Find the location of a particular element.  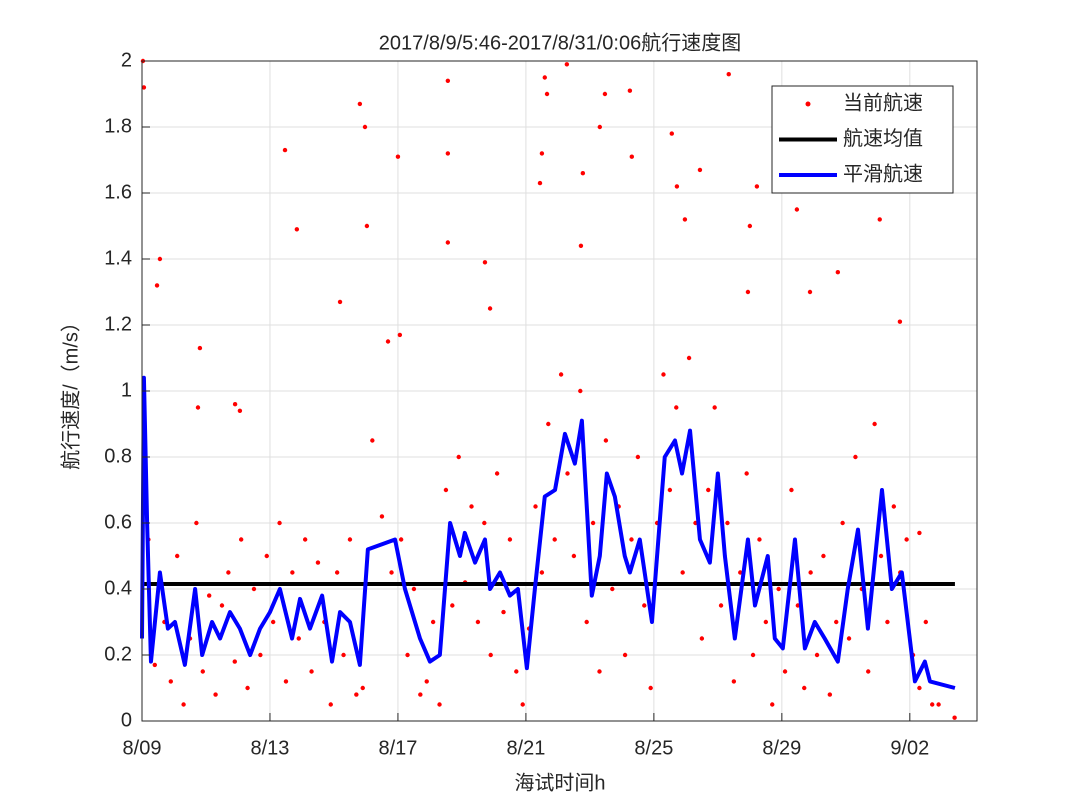

y-axis-label: 航行速度/（m/s） is located at coordinates (70, 391).